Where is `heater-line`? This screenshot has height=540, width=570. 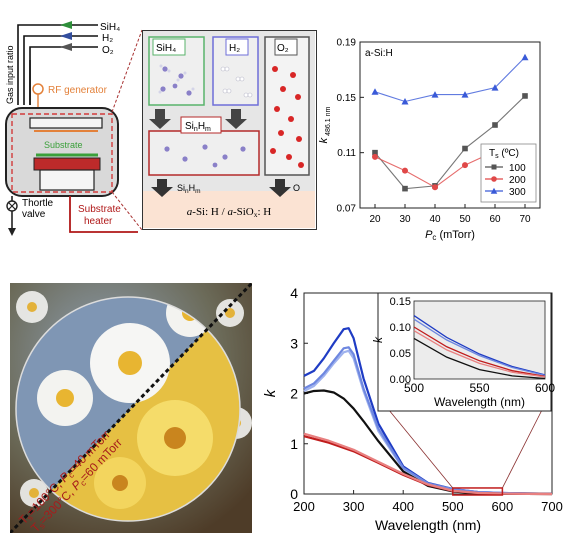
heater-line is located at coordinates (103, 214).